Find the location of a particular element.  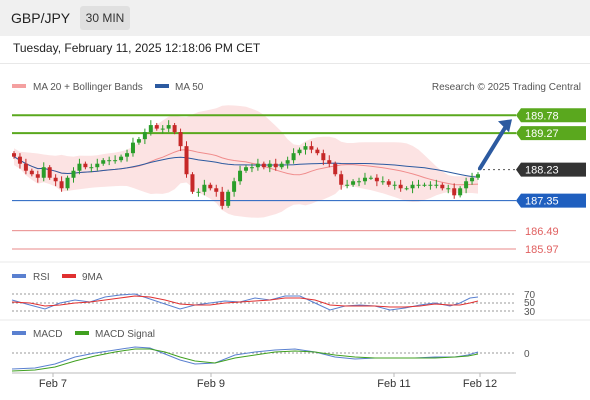

legend-macd-signal-label: MACD Signal is located at coordinates (125, 334).